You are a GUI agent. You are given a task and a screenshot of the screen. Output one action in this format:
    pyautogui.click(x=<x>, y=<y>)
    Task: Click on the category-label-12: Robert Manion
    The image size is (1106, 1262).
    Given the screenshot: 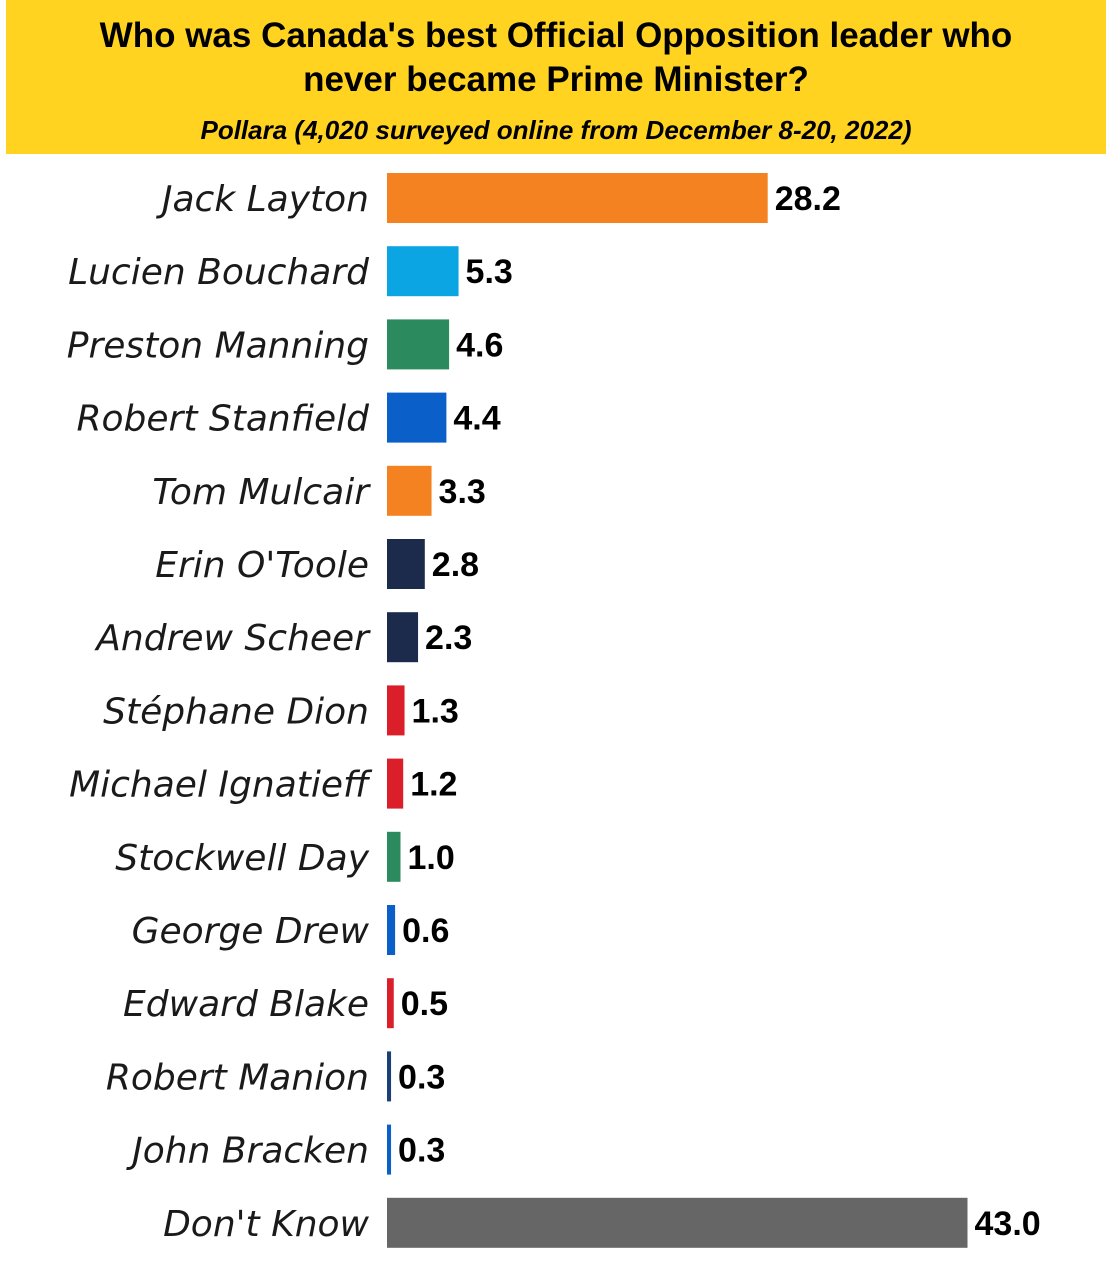 What is the action you would take?
    pyautogui.click(x=237, y=1077)
    